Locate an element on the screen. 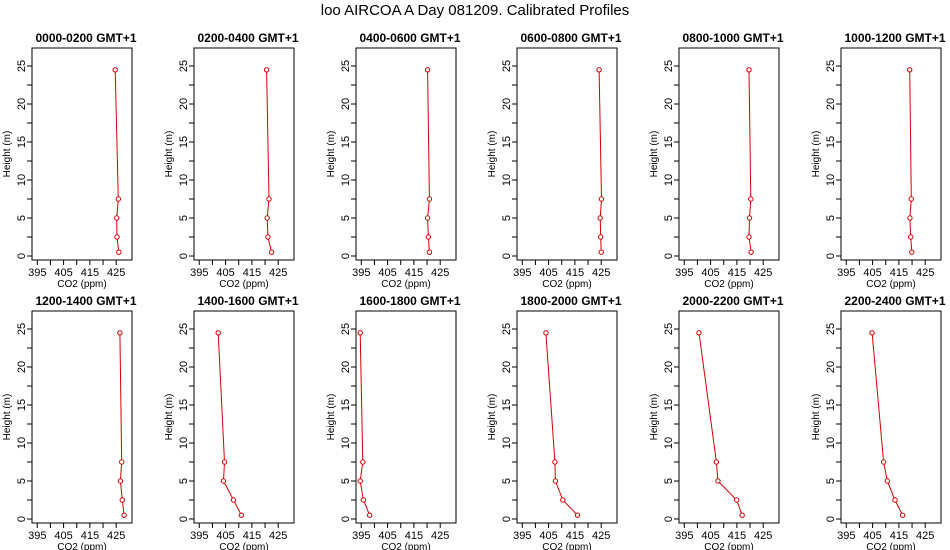 The width and height of the screenshot is (950, 550). panel-title: 2200-2400 GMT+1 is located at coordinates (894, 301).